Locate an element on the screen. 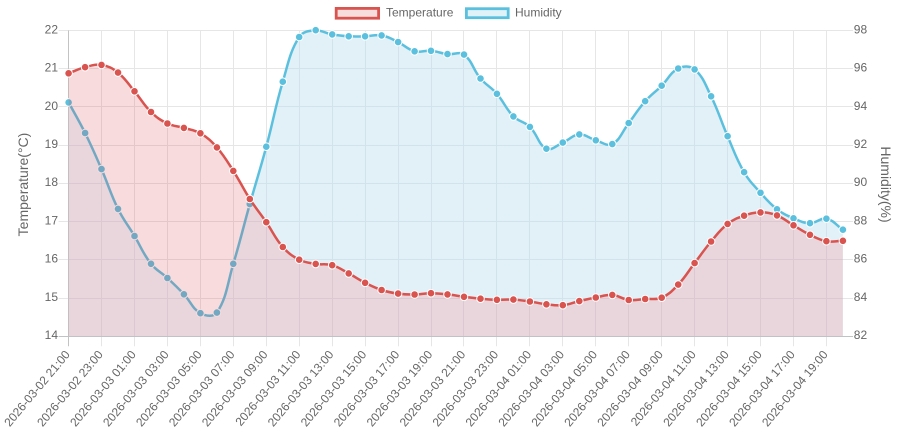 This screenshot has width=907, height=434. svg-text: 92 is located at coordinates (861, 144).